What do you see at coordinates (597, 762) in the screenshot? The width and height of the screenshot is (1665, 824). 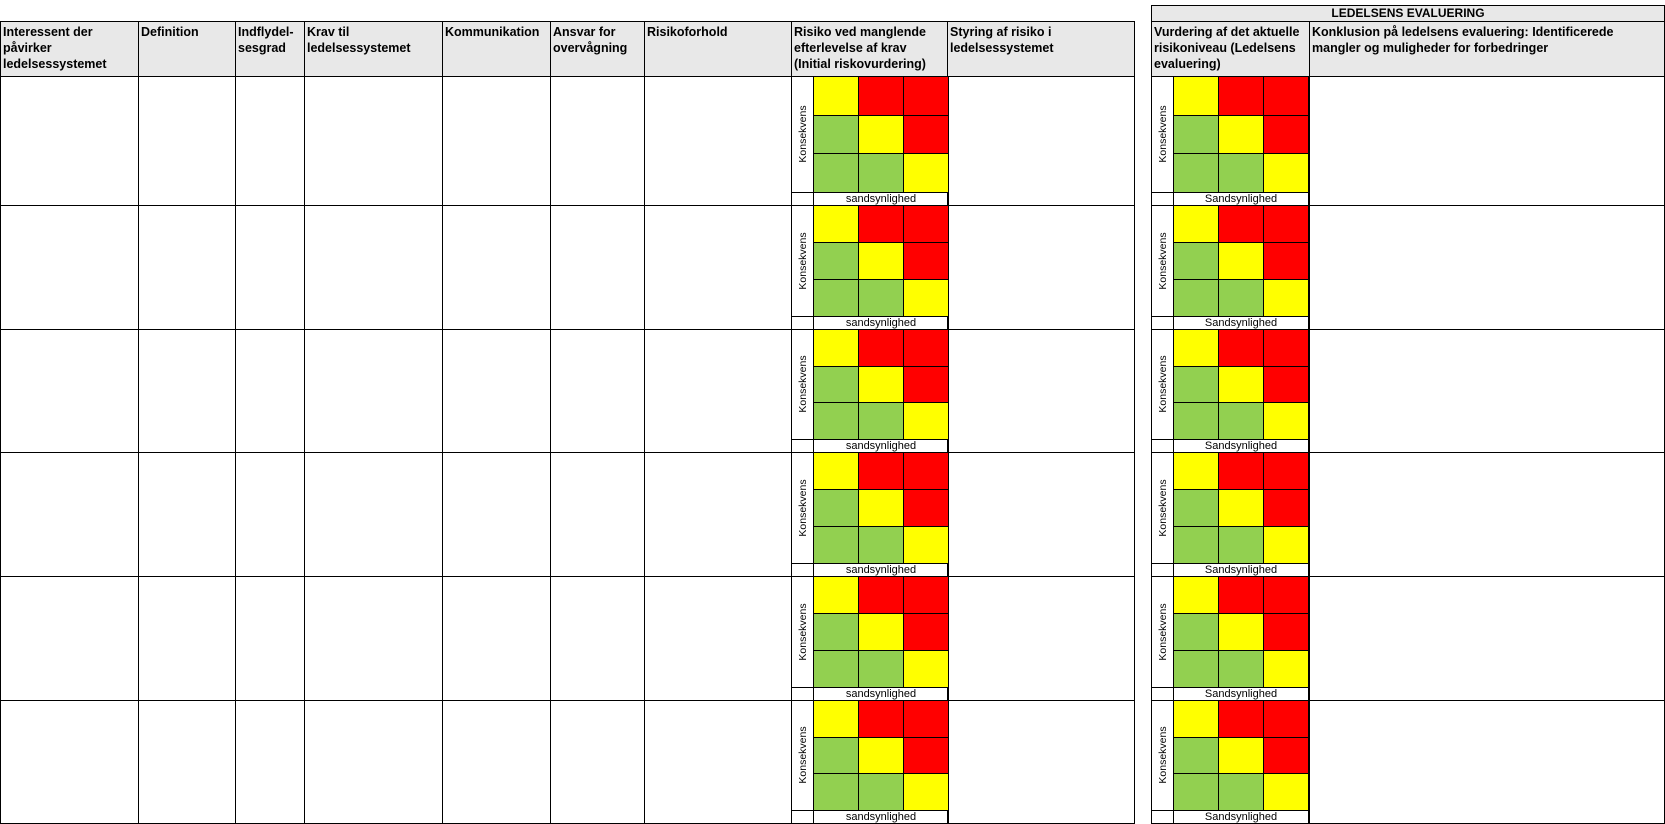 I see `table-cell-r6-c6` at bounding box center [597, 762].